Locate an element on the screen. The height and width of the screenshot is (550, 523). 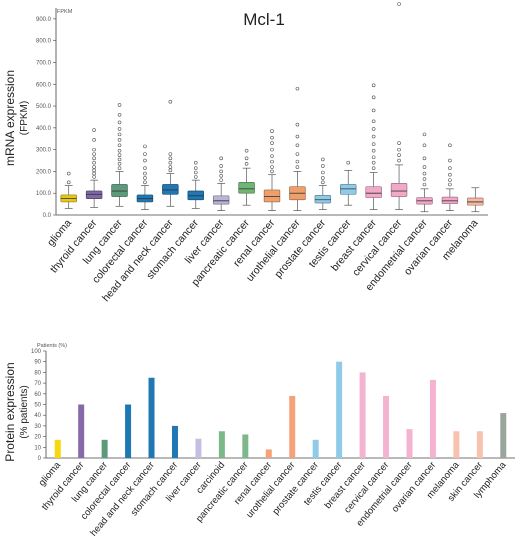
box-renal-cancer is located at coordinates (272, 170).